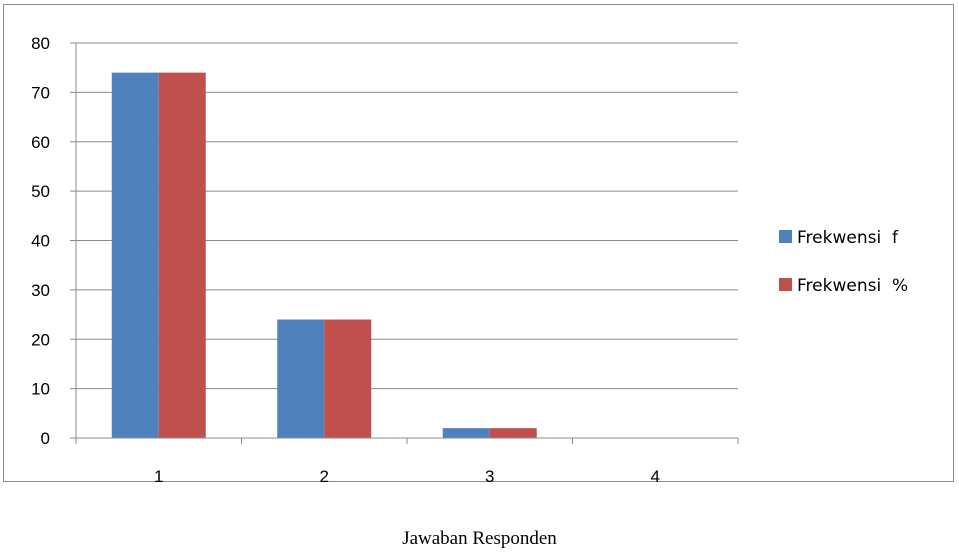 This screenshot has height=553, width=959. What do you see at coordinates (45, 438) in the screenshot?
I see `y-tick-label: 0` at bounding box center [45, 438].